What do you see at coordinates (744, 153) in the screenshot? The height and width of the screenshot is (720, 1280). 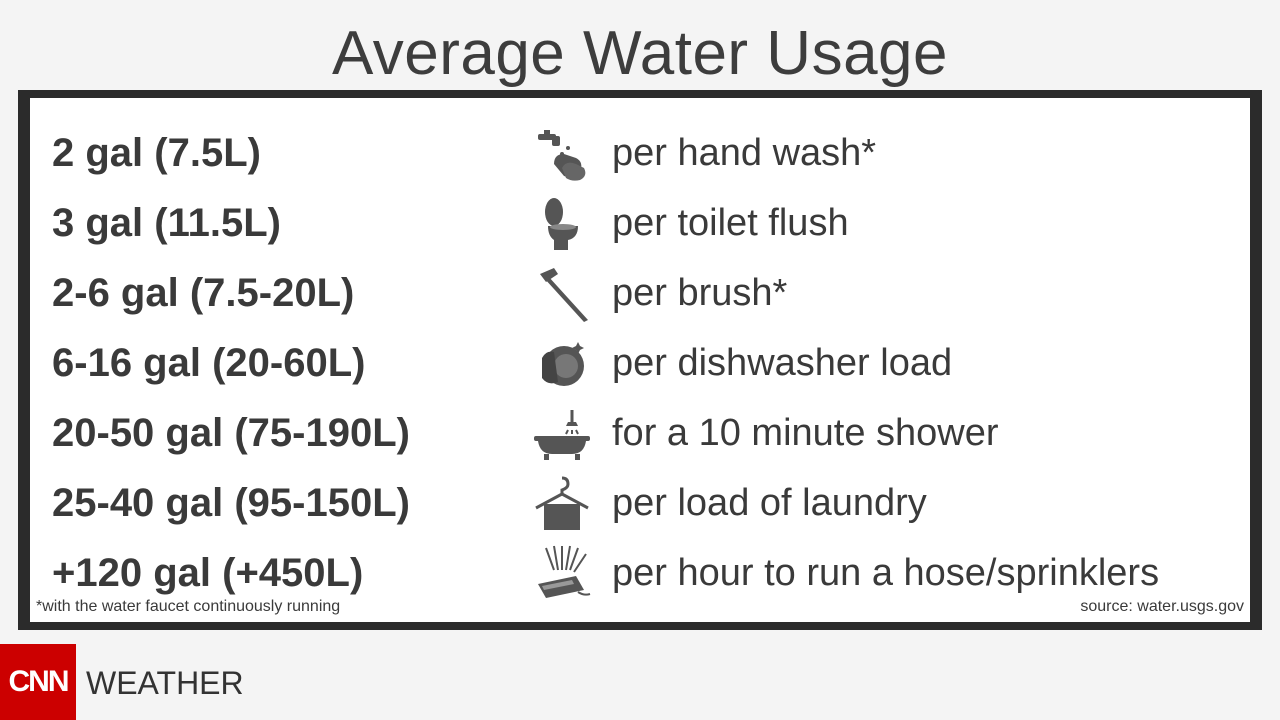 I see `usage-description: per hand wash*` at bounding box center [744, 153].